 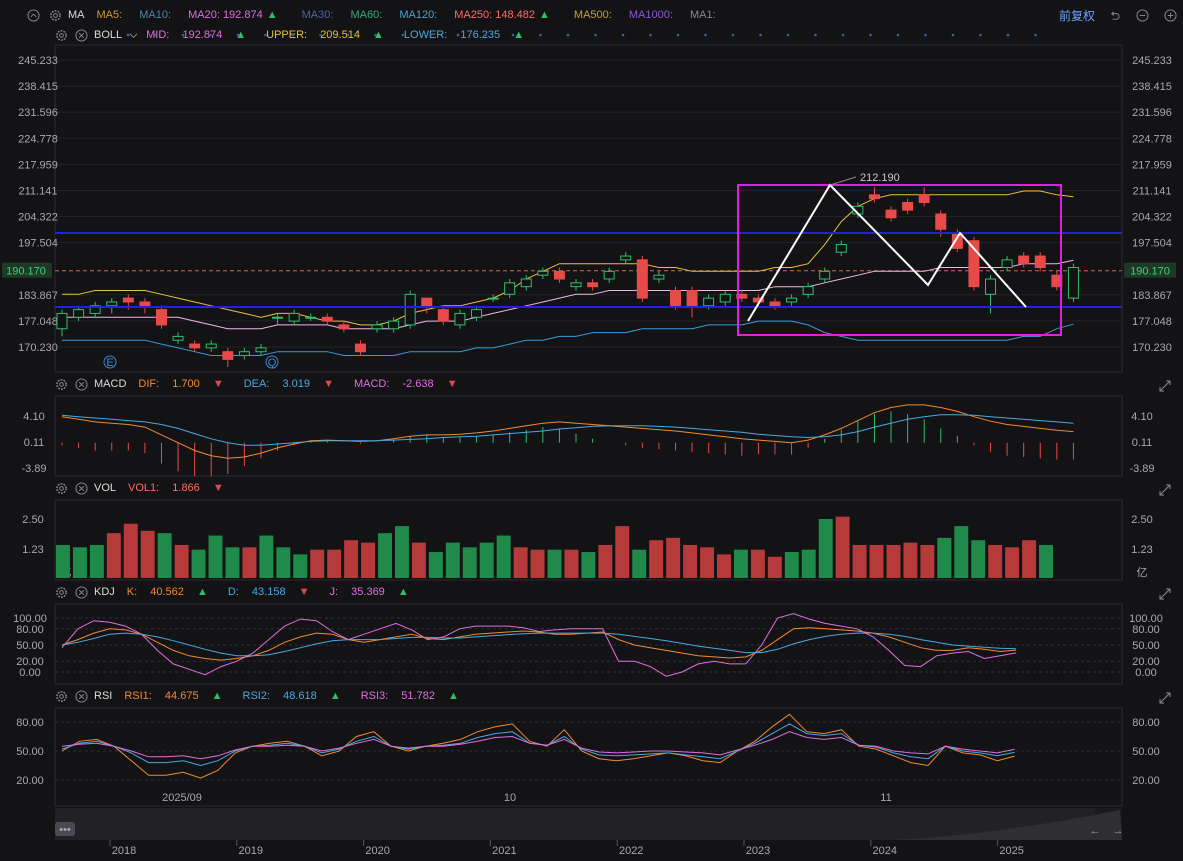 I want to click on macd-tick-left: 0.11, so click(x=34, y=443).